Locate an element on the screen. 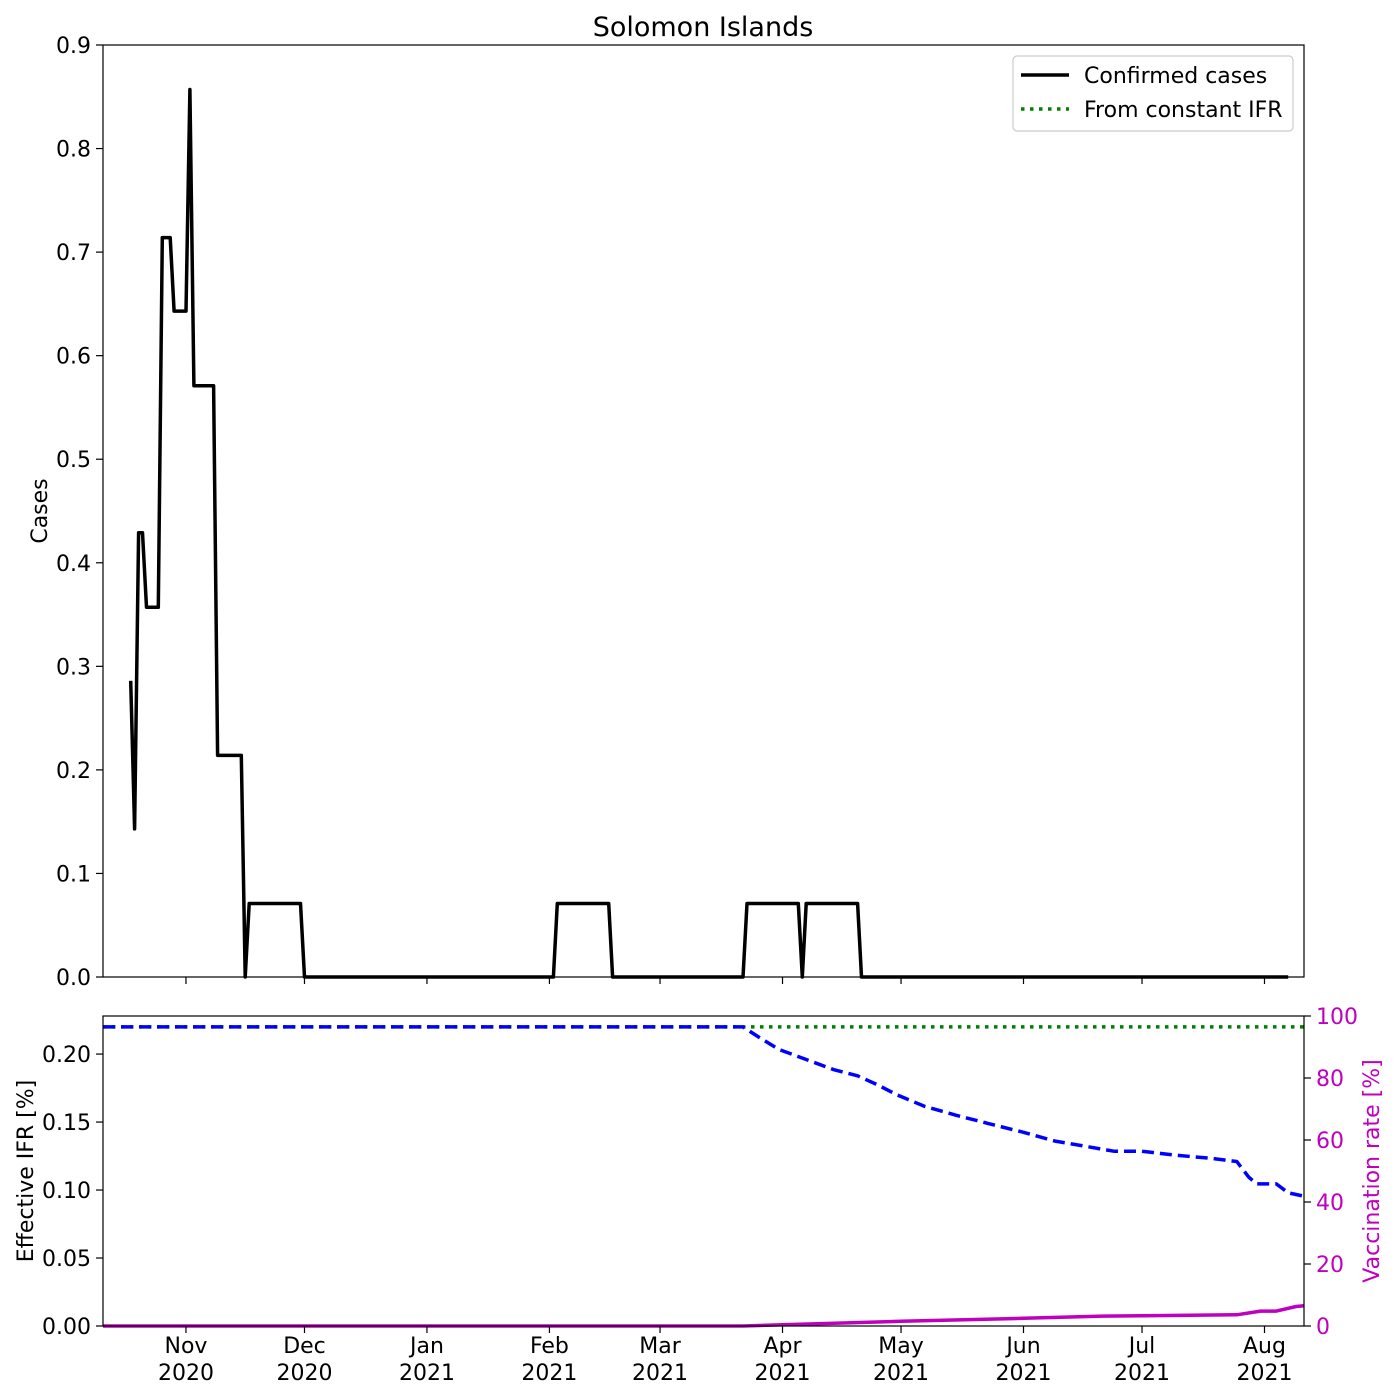 The image size is (1400, 1400). effective-ifr-line is located at coordinates (704, 1111).